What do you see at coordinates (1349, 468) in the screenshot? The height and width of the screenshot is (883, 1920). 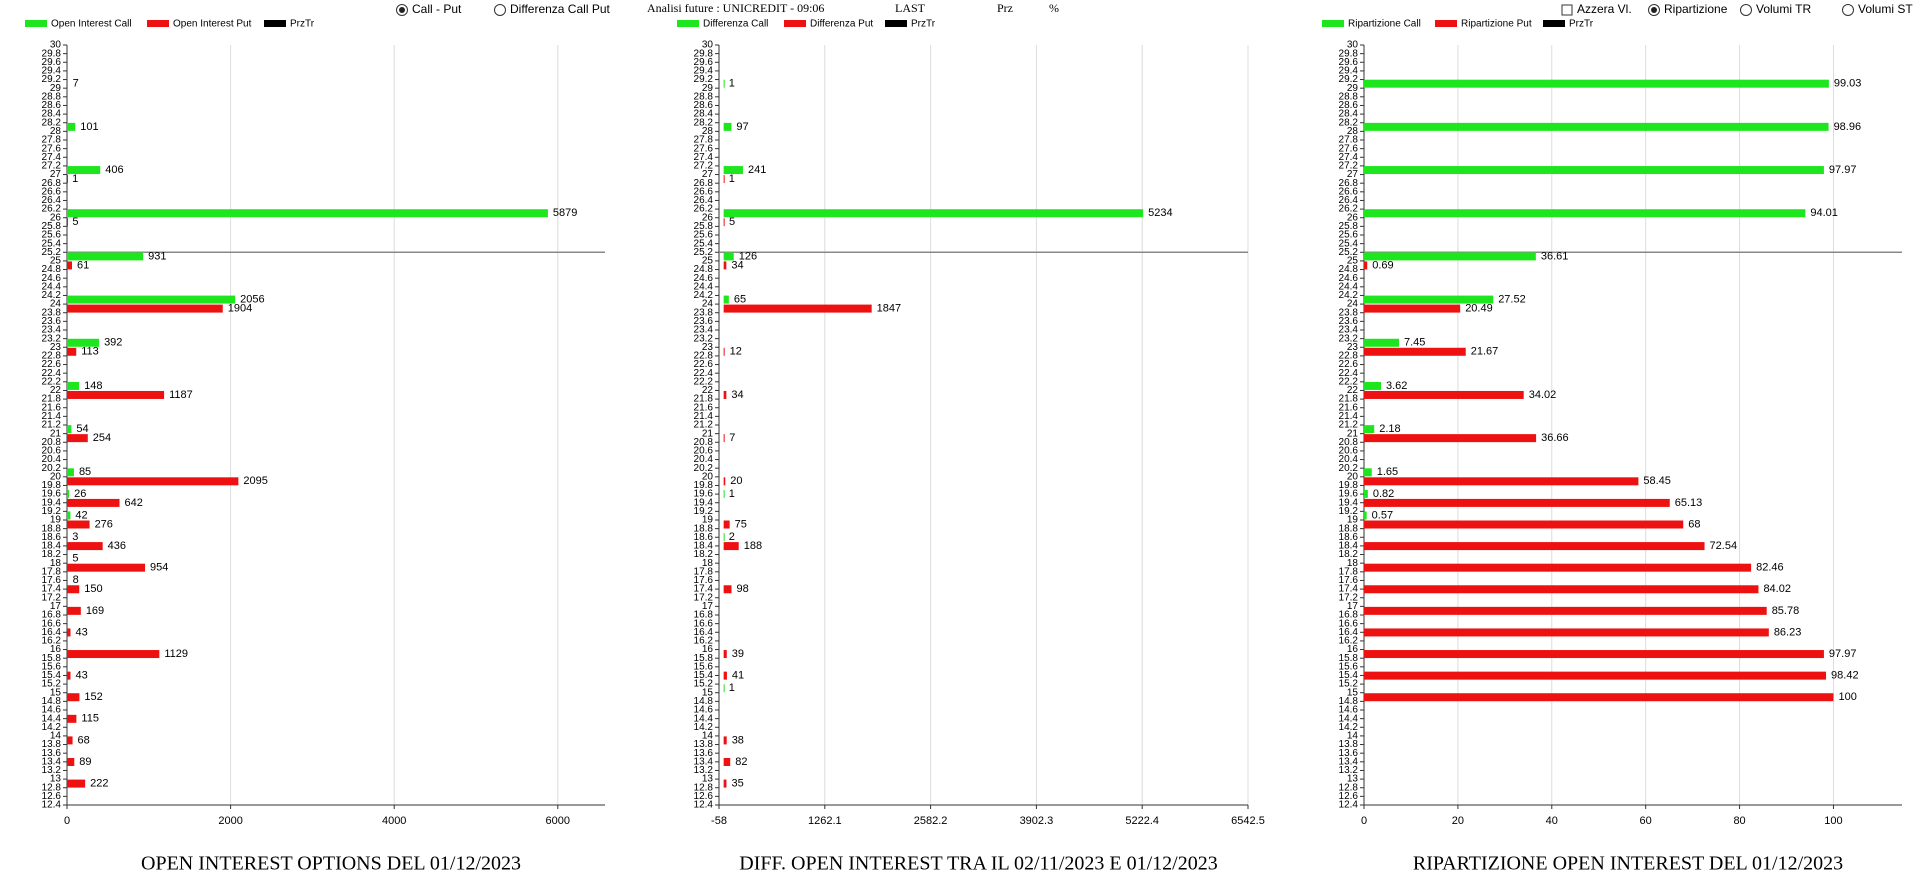 I see `y-tick-label: 20.2` at bounding box center [1349, 468].